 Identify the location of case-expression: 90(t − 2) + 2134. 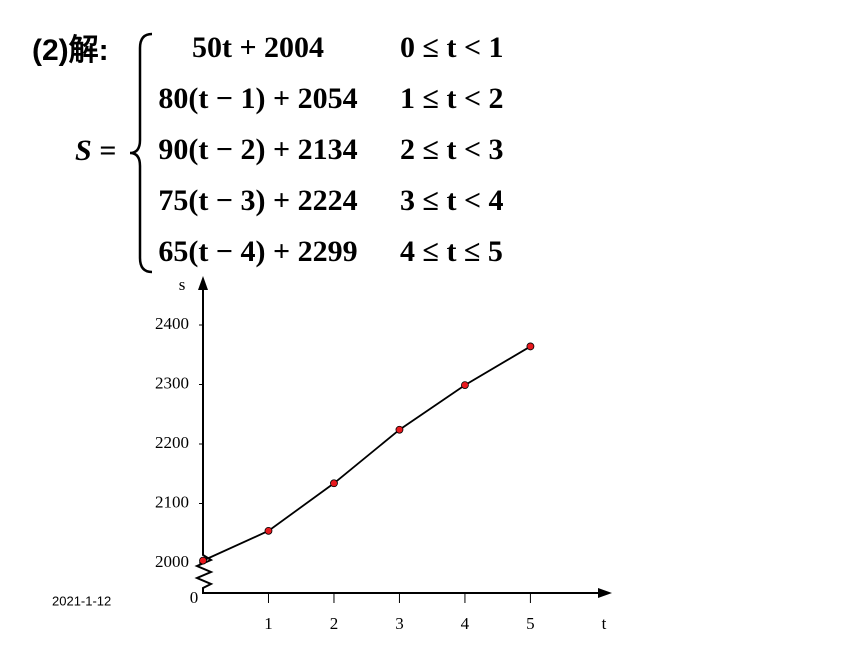
(257, 149).